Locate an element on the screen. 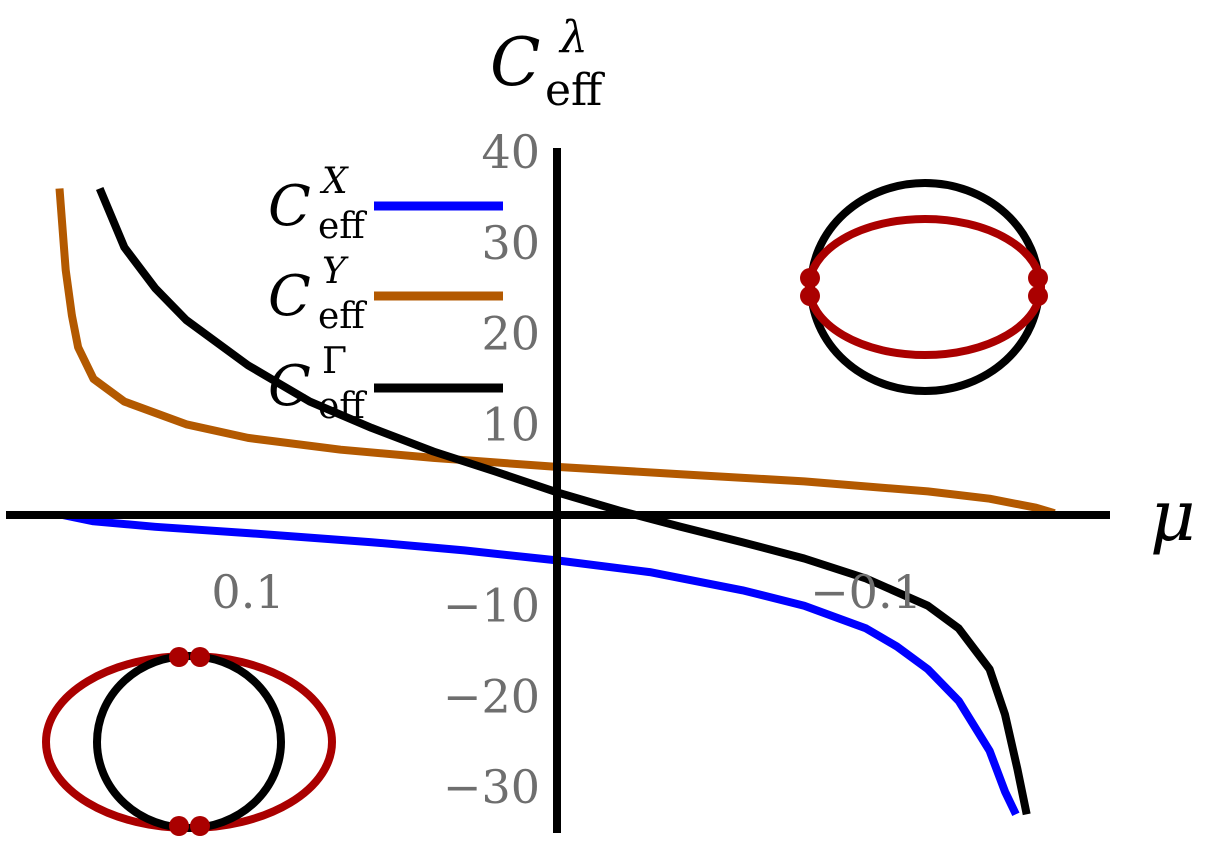  legend-label-x-sub: eff is located at coordinates (342, 226).